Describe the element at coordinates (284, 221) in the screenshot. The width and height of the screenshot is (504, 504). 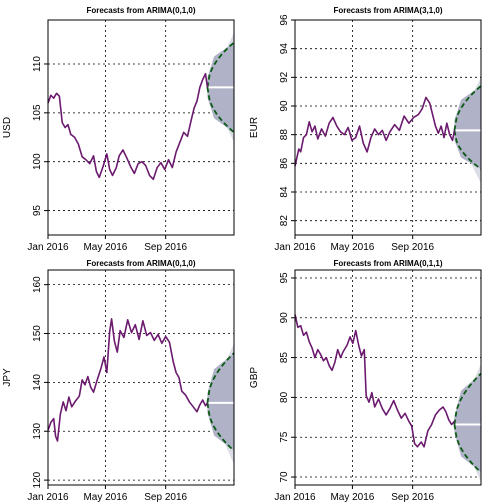
I see `y-tick-label: 82` at that location.